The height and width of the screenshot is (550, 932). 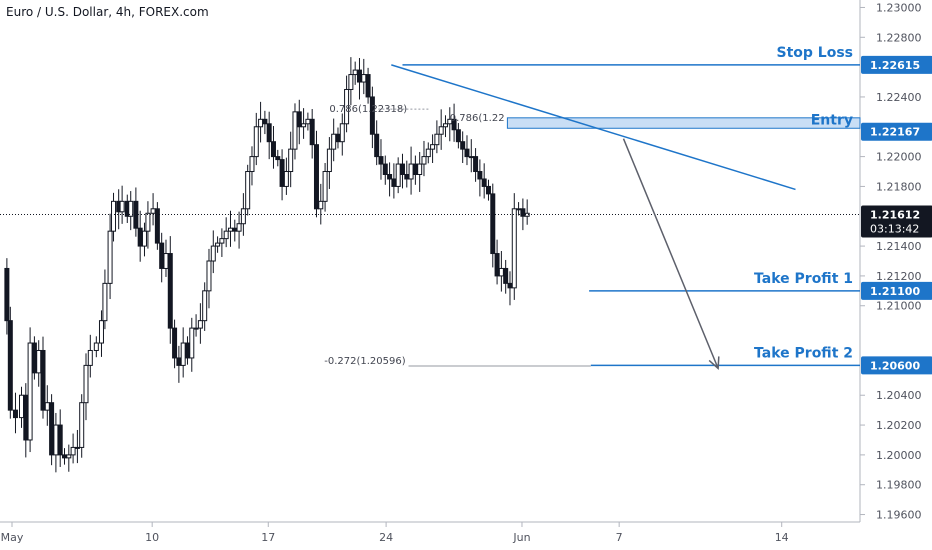 What do you see at coordinates (895, 132) in the screenshot?
I see `entry-price: 1.22167` at bounding box center [895, 132].